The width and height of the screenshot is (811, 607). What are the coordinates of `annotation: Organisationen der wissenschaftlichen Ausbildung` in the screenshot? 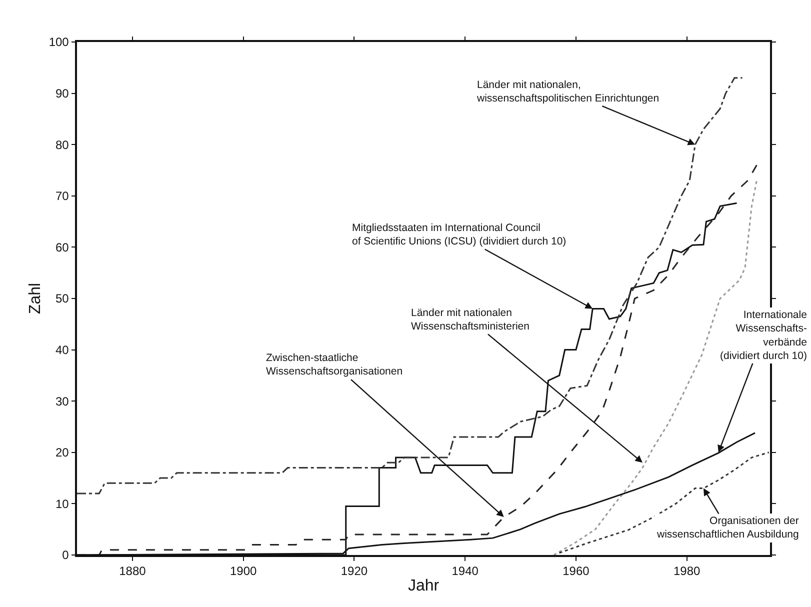 It's located at (728, 528).